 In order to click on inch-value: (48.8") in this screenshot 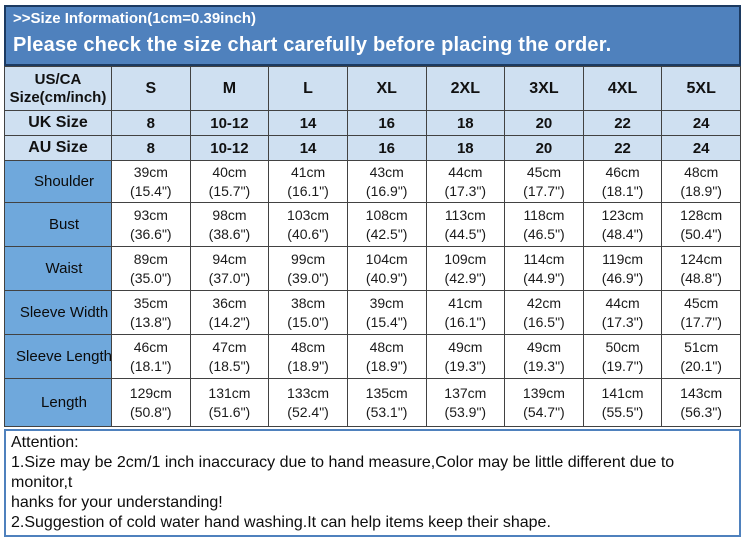, I will do `click(701, 277)`.